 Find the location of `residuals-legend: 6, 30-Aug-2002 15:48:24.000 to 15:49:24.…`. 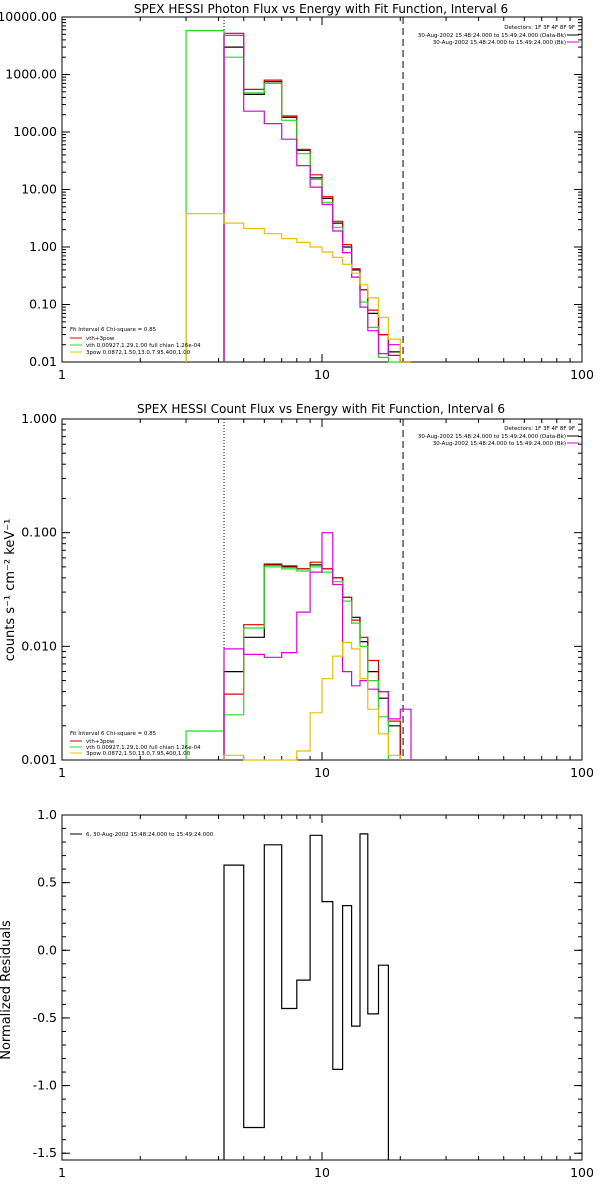

residuals-legend: 6, 30-Aug-2002 15:48:24.000 to 15:49:24.… is located at coordinates (142, 835).